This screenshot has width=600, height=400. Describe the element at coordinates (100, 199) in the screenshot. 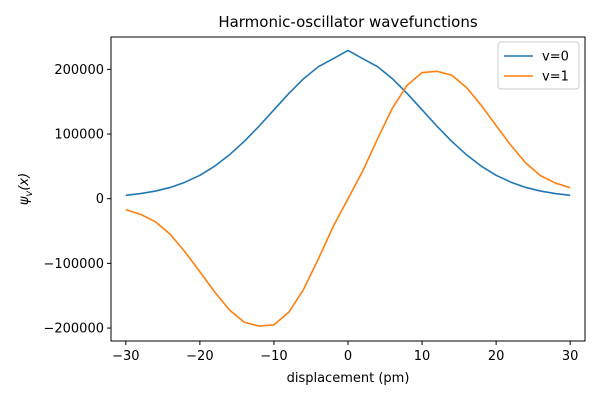

I see `y-tick-label: 0` at that location.